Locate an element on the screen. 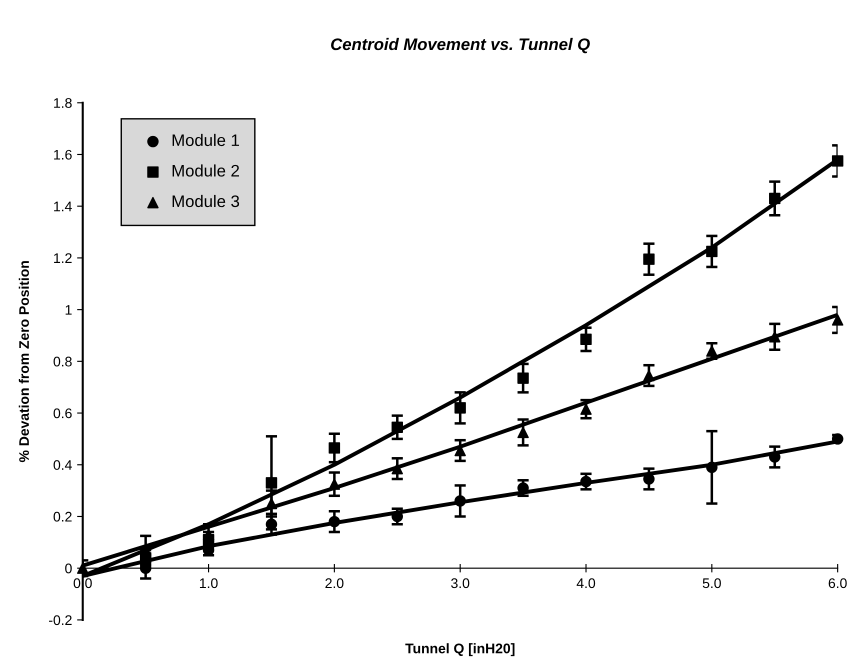  x-tick-label: 3.0 is located at coordinates (460, 583).